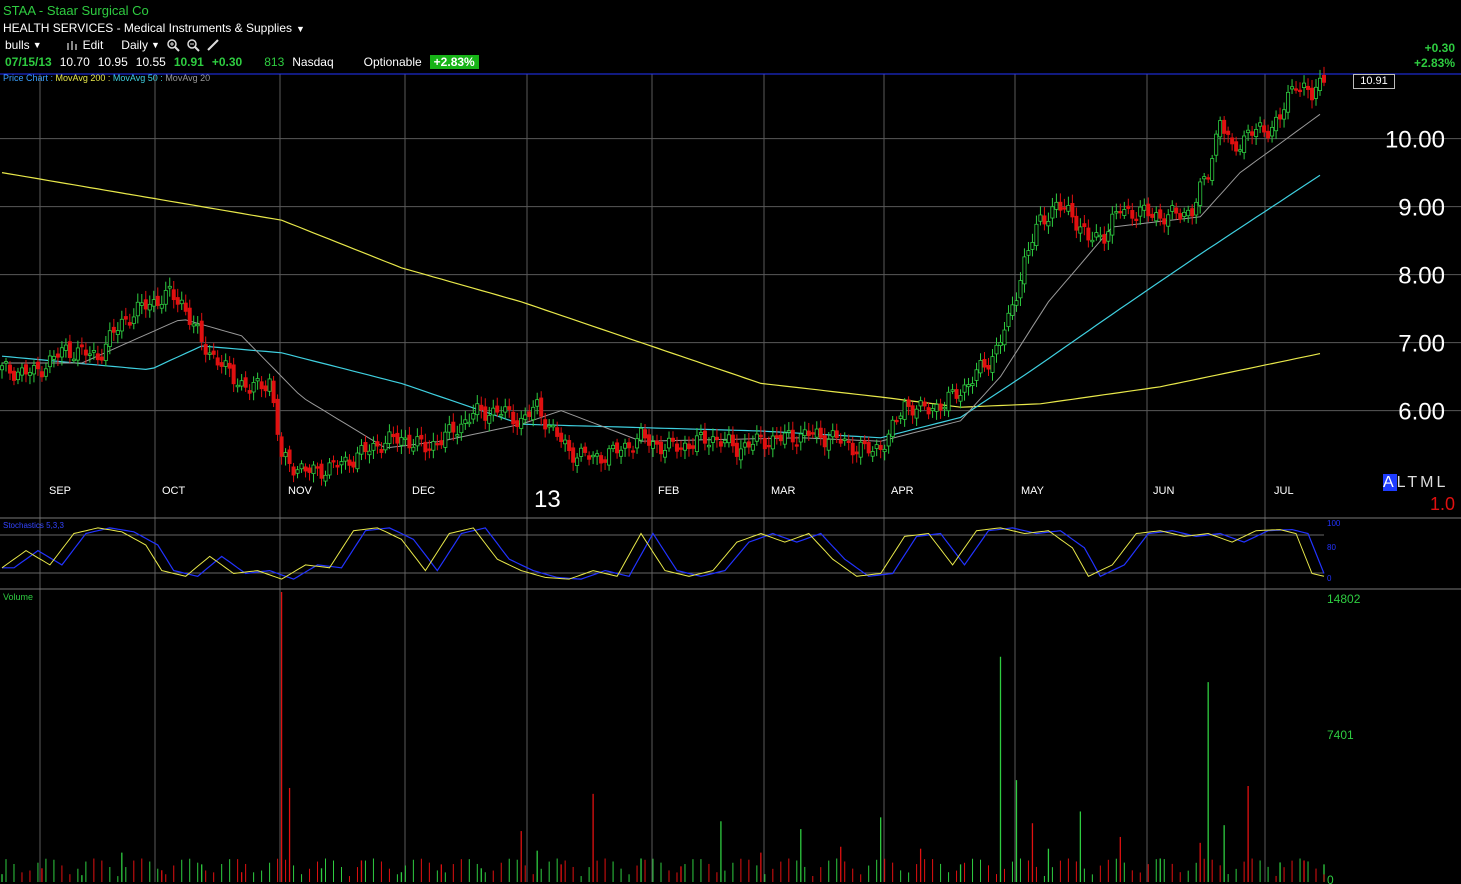 This screenshot has width=1461, height=884. I want to click on quote-open: 10.70, so click(74, 62).